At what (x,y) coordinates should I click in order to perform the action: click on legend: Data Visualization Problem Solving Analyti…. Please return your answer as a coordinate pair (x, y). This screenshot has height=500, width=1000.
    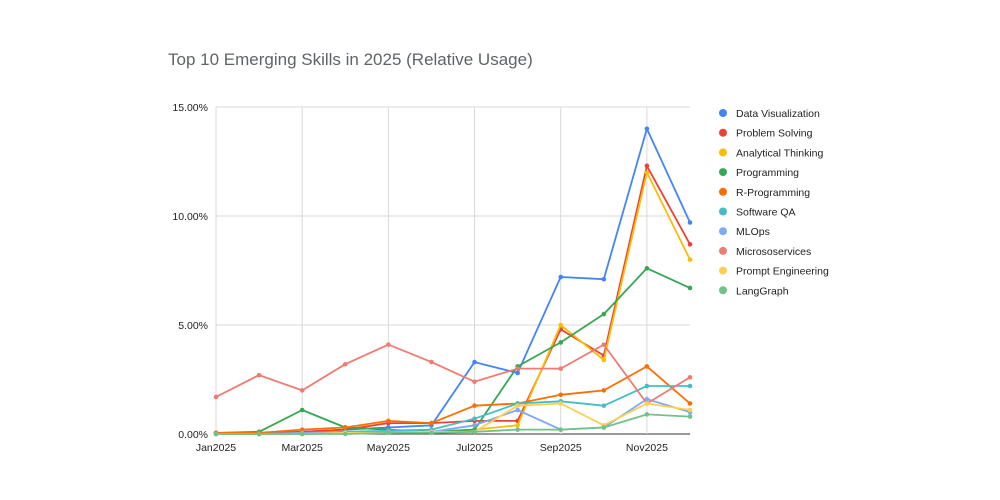
    Looking at the image, I should click on (774, 202).